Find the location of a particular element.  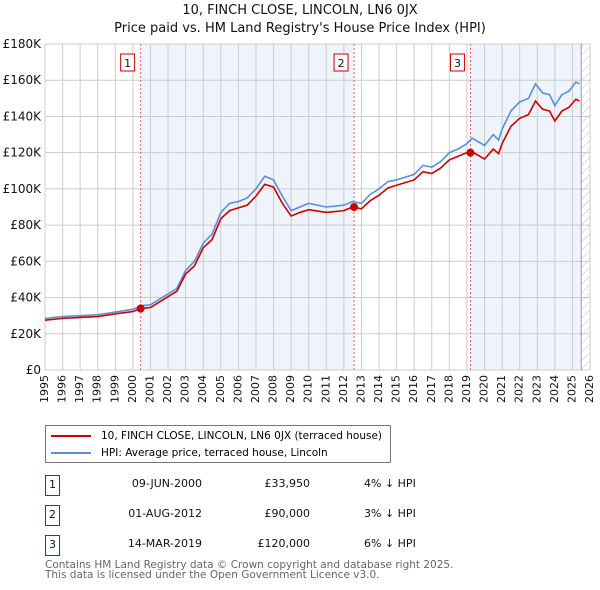

sale-hpi-diff: 6% ↓ HPI is located at coordinates (390, 543).